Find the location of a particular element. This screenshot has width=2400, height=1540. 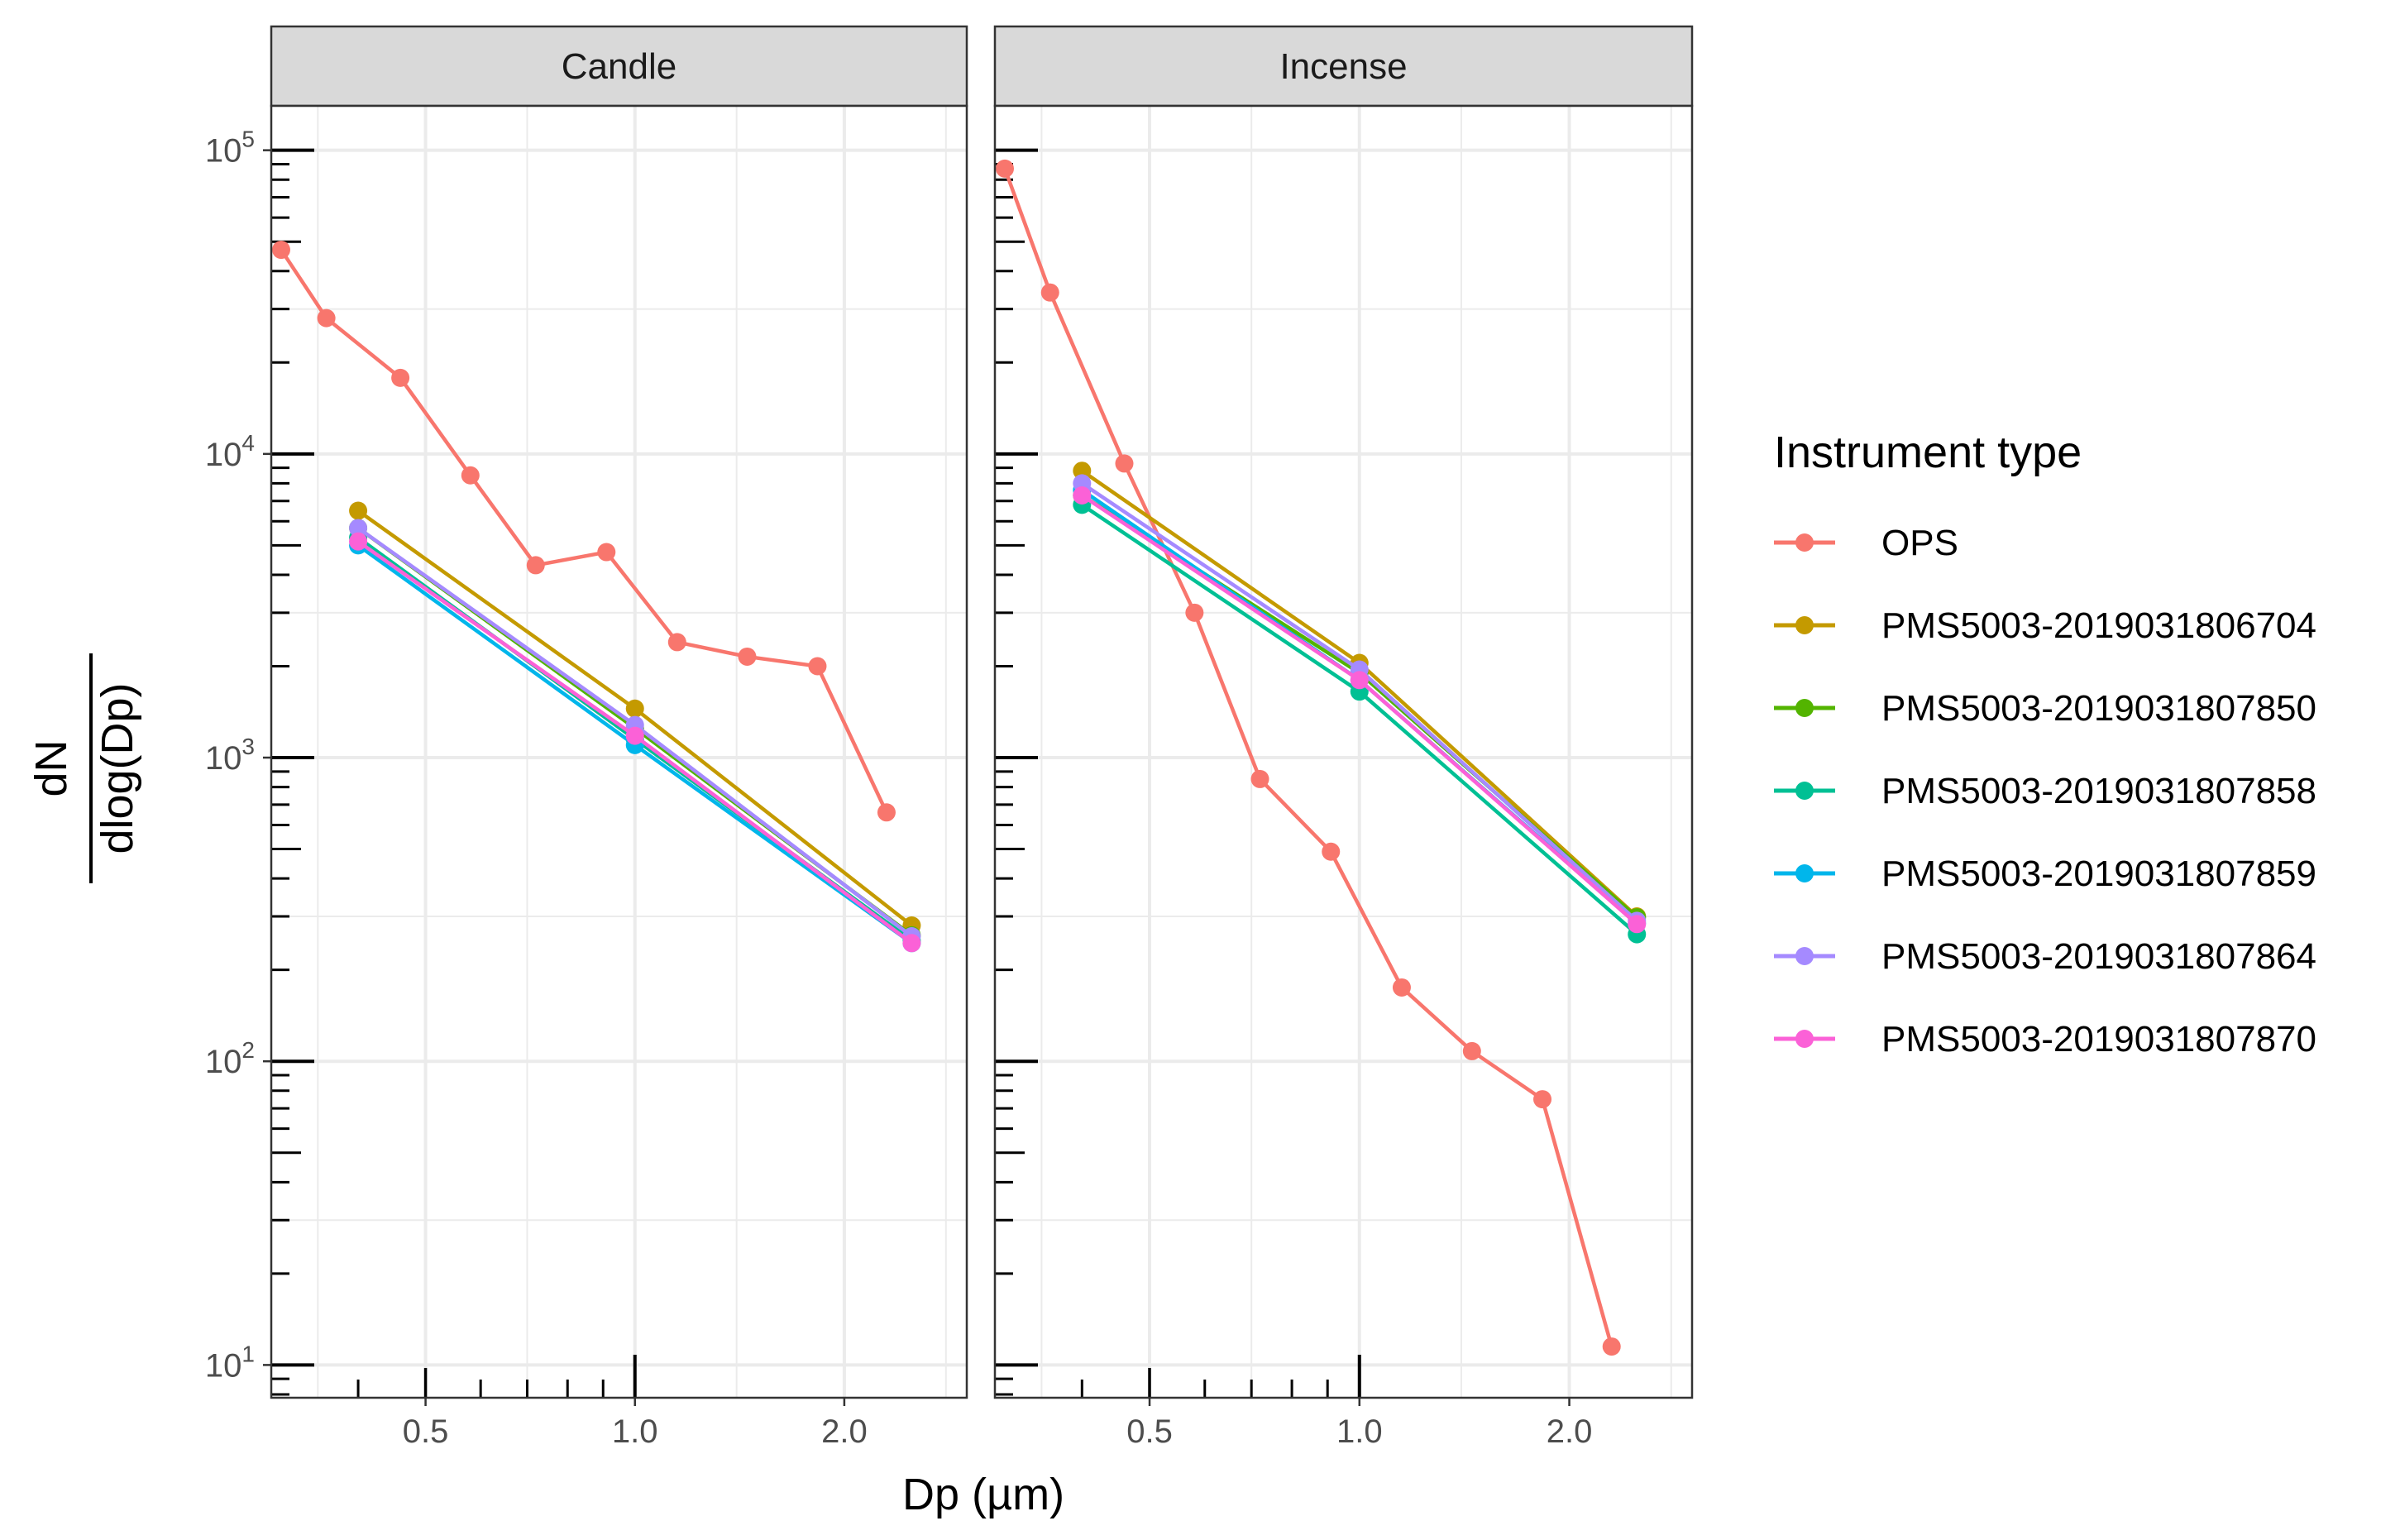

x-axis-title: Dp (µm) is located at coordinates (983, 1494).